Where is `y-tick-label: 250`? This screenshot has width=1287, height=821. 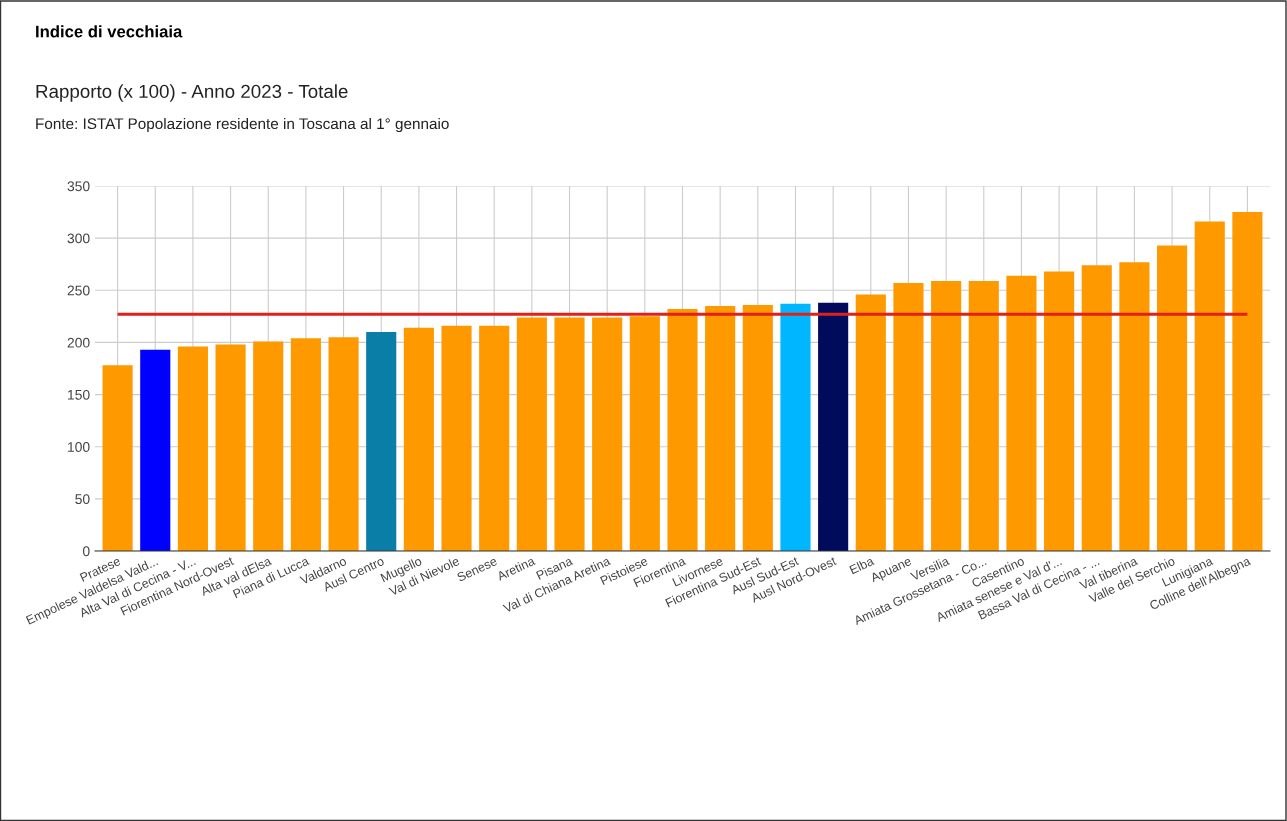
y-tick-label: 250 is located at coordinates (78, 290).